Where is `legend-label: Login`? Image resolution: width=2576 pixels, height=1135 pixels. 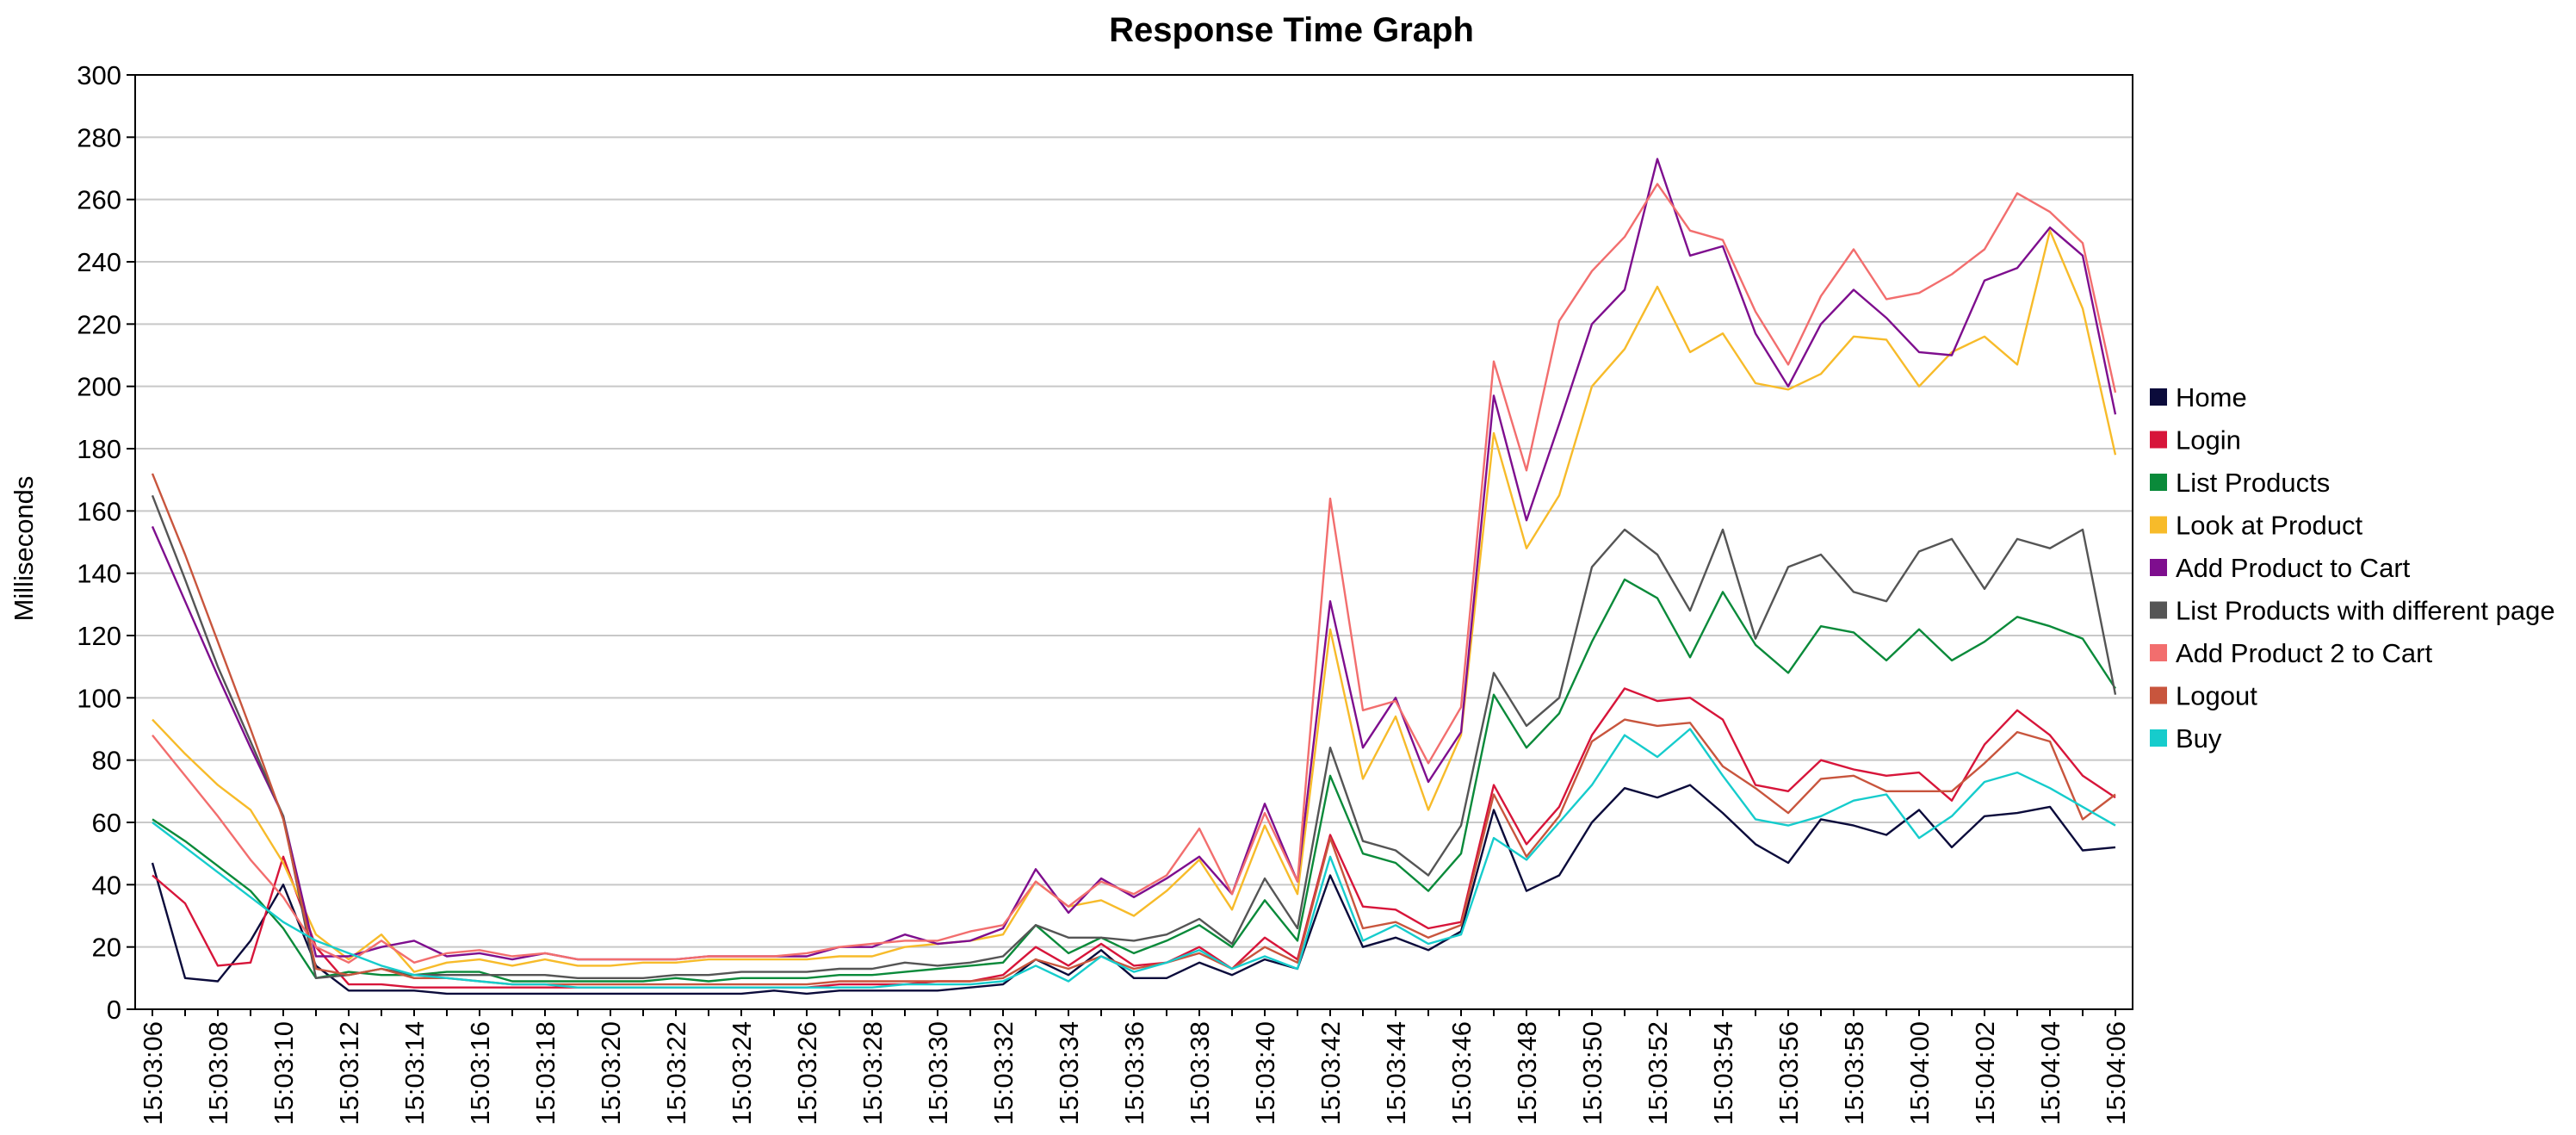 legend-label: Login is located at coordinates (2208, 440).